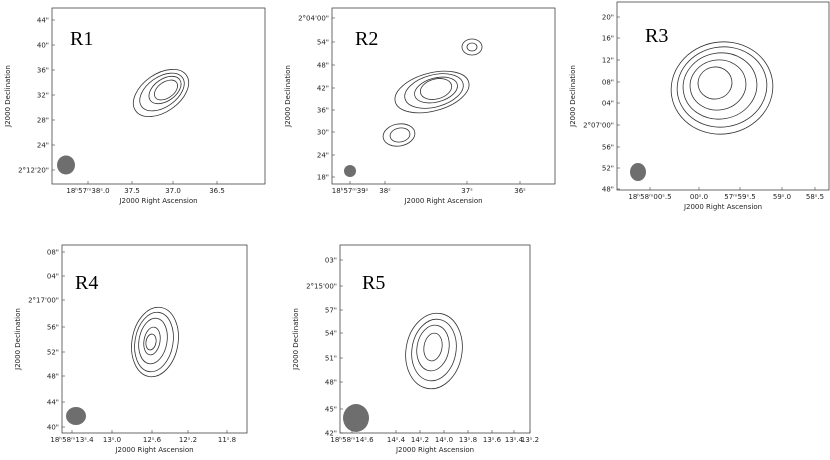  Describe the element at coordinates (352, 440) in the screenshot. I see `x-tick-label: 18ʰ58ᵐ14ˢ.6` at that location.